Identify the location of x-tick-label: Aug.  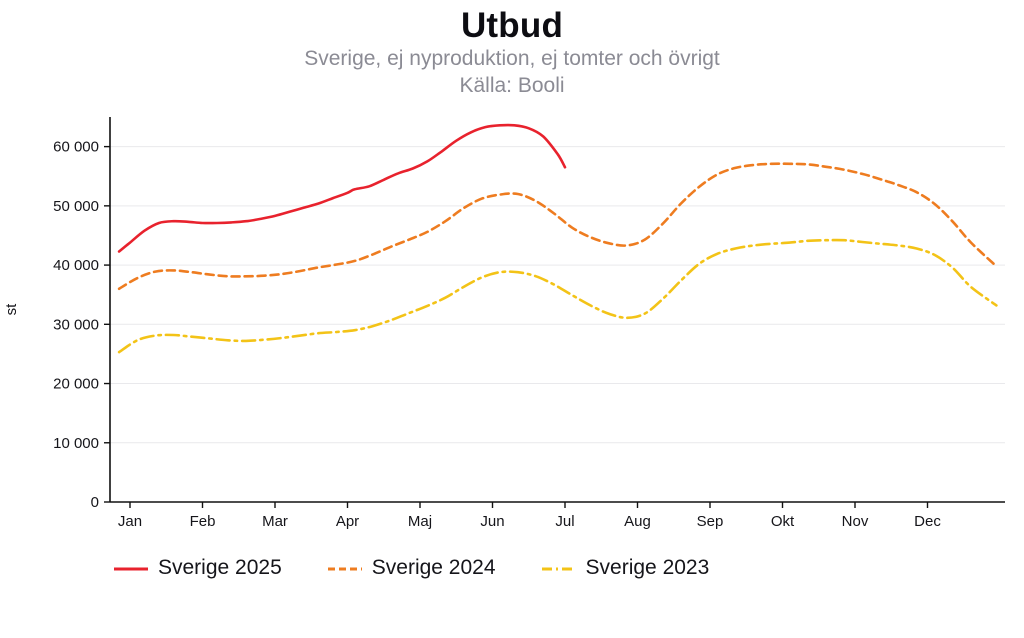
(637, 521).